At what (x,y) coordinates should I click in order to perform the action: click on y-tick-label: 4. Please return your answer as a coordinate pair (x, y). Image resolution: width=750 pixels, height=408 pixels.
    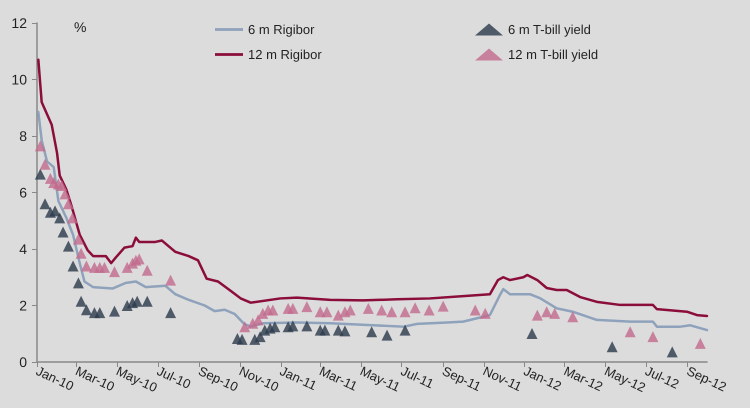
    Looking at the image, I should click on (23, 249).